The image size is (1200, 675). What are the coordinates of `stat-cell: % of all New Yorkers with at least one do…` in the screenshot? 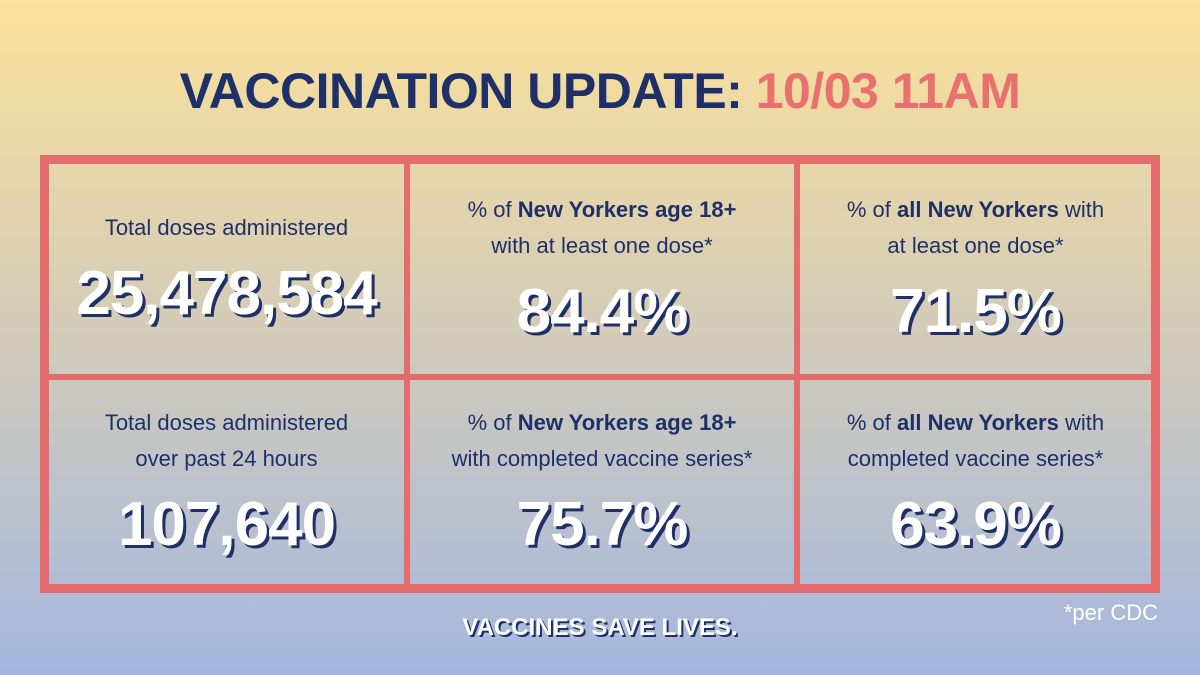 It's located at (975, 269).